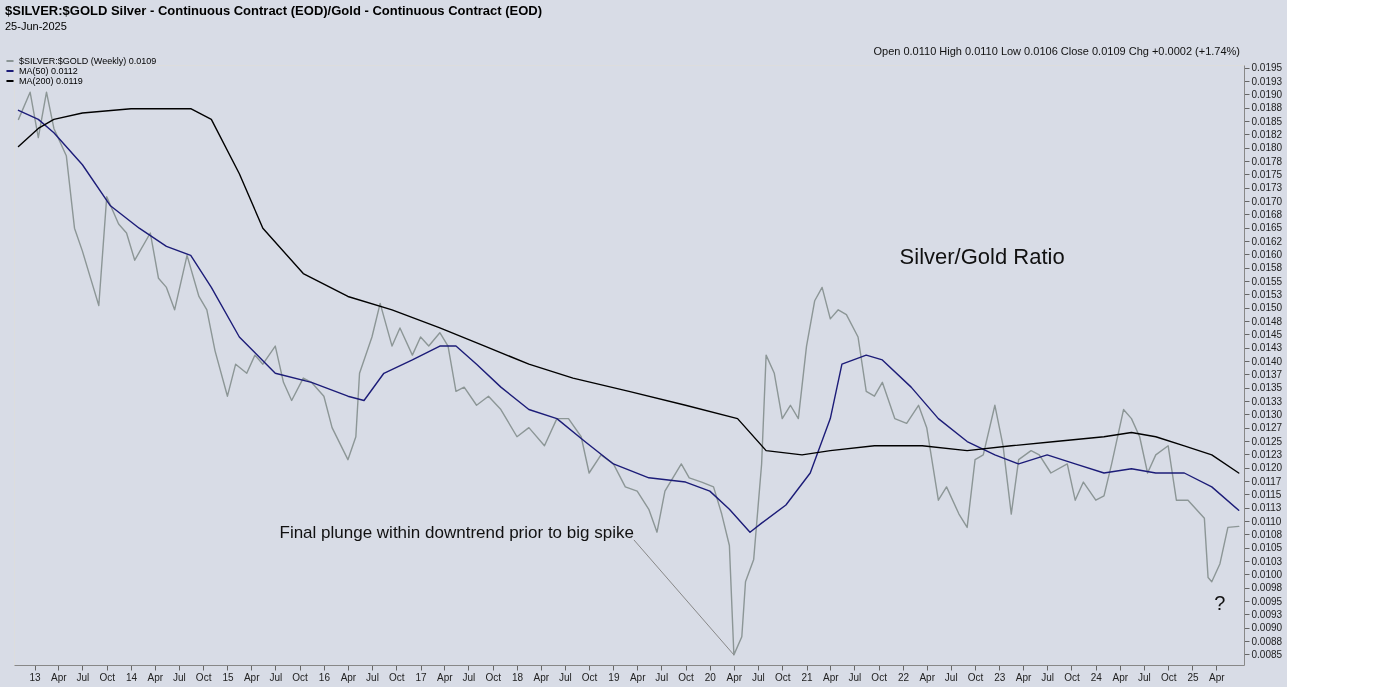 Image resolution: width=1400 pixels, height=700 pixels. Describe the element at coordinates (1267, 108) in the screenshot. I see `y-tick-label: 0.0188` at that location.